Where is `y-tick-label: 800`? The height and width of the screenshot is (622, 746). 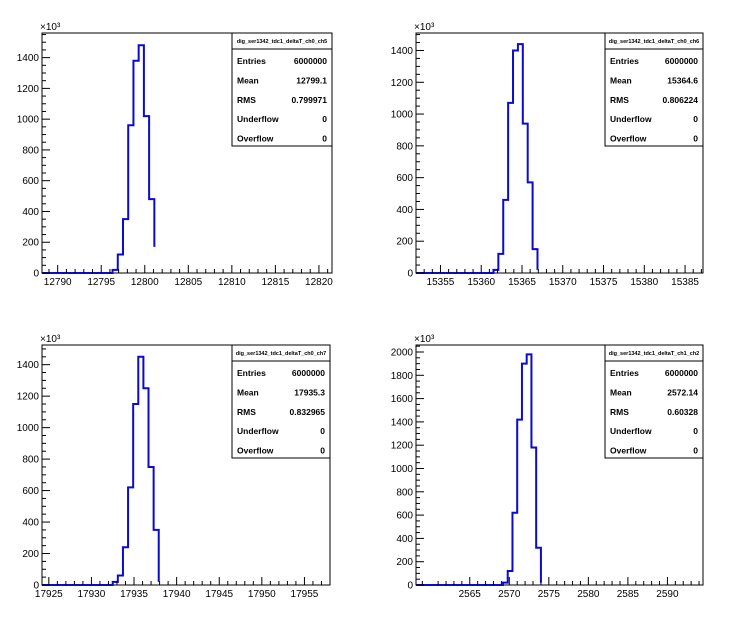
y-tick-label: 800 is located at coordinates (30, 460).